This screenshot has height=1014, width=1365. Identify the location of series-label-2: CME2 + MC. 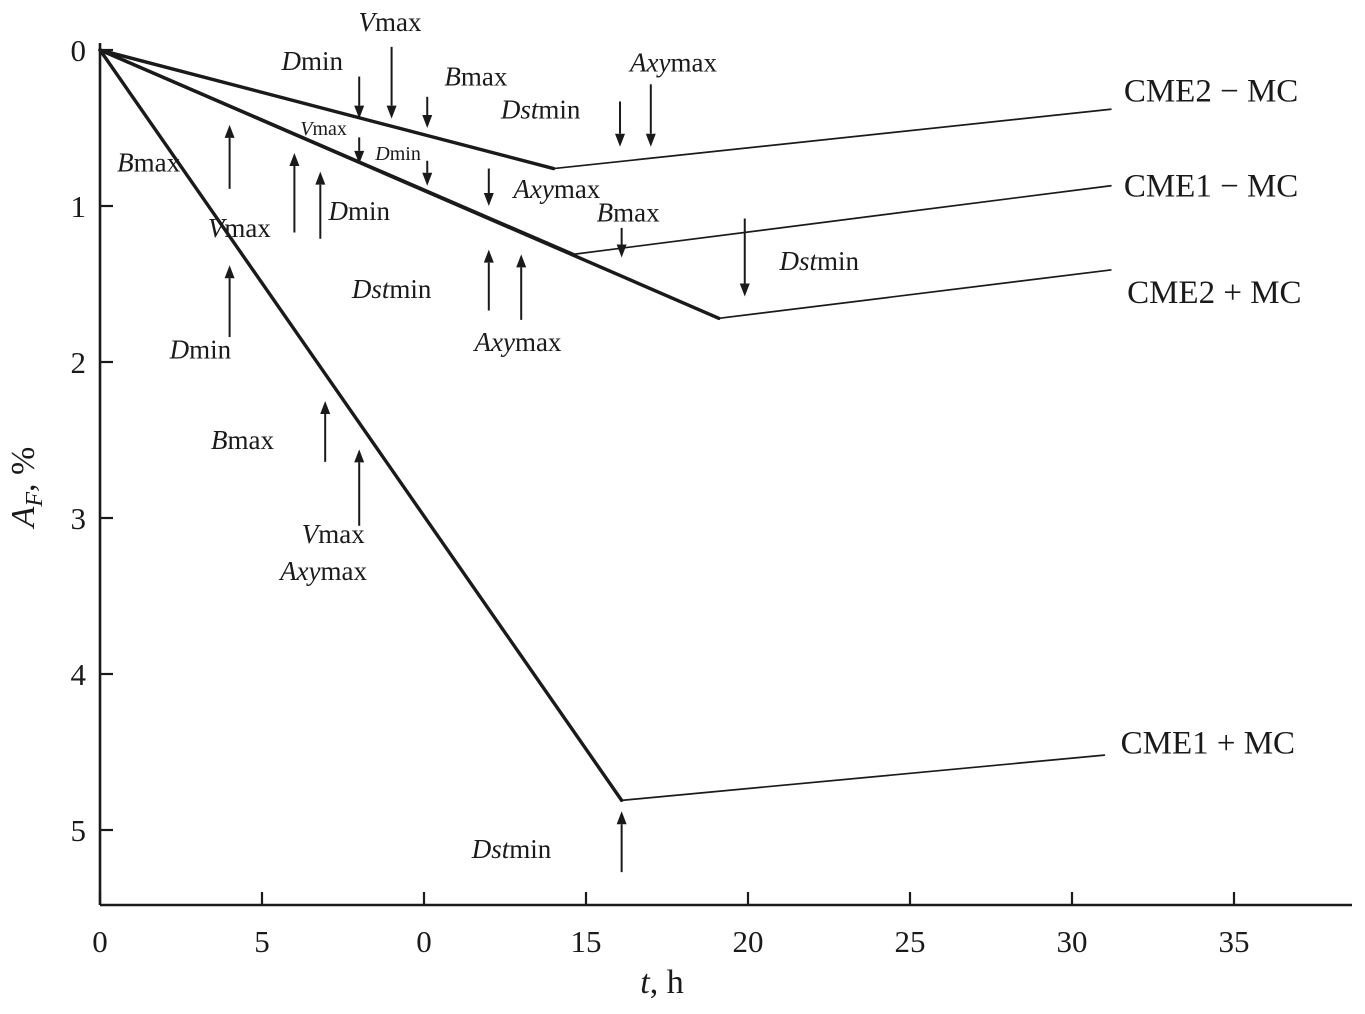
(1214, 293).